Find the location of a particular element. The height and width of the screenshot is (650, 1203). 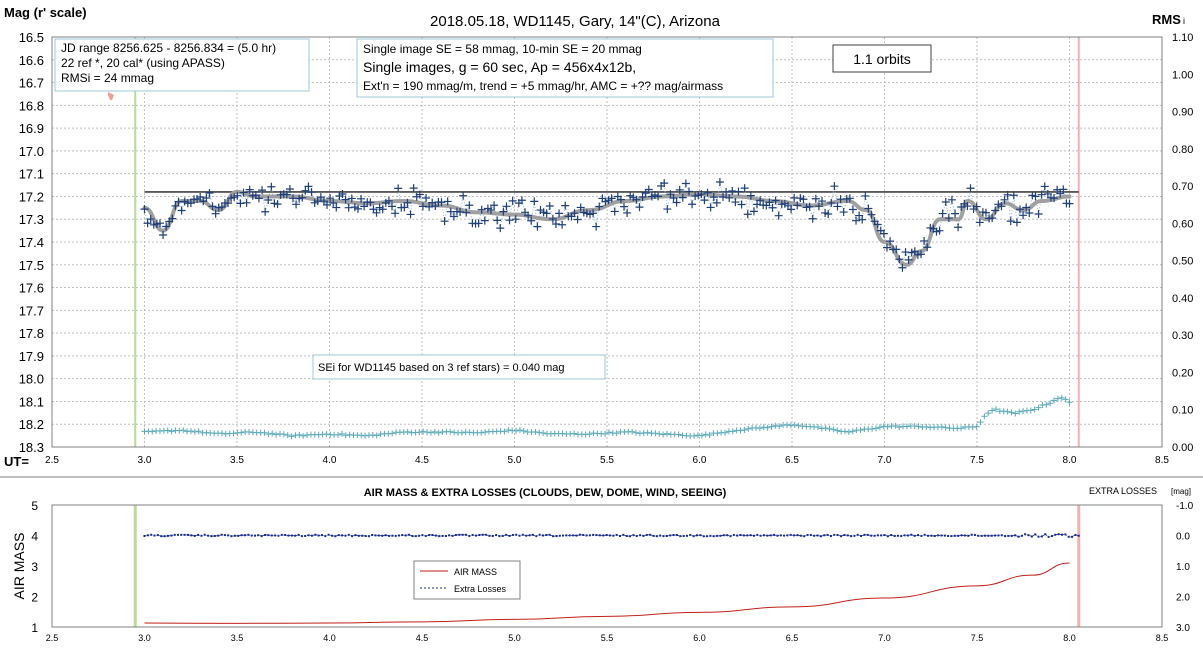

rmsi-line: RMSi = 24 mmag is located at coordinates (107, 78).